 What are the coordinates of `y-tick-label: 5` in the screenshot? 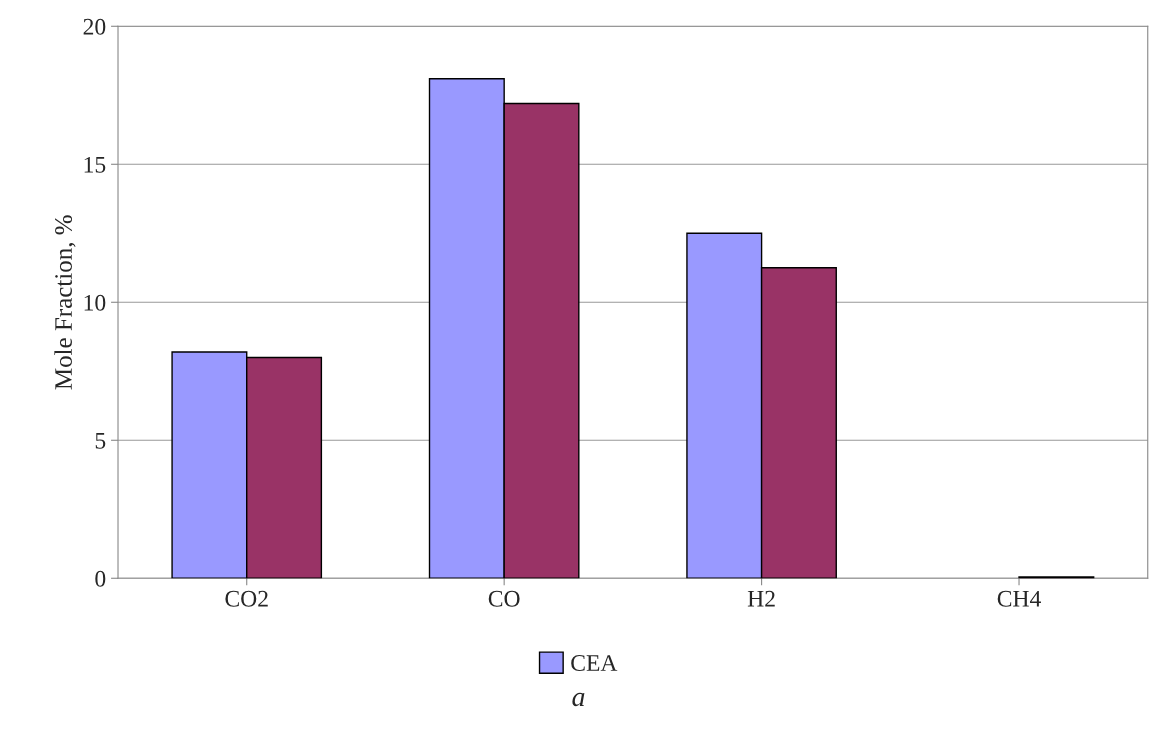 It's located at (100, 441).